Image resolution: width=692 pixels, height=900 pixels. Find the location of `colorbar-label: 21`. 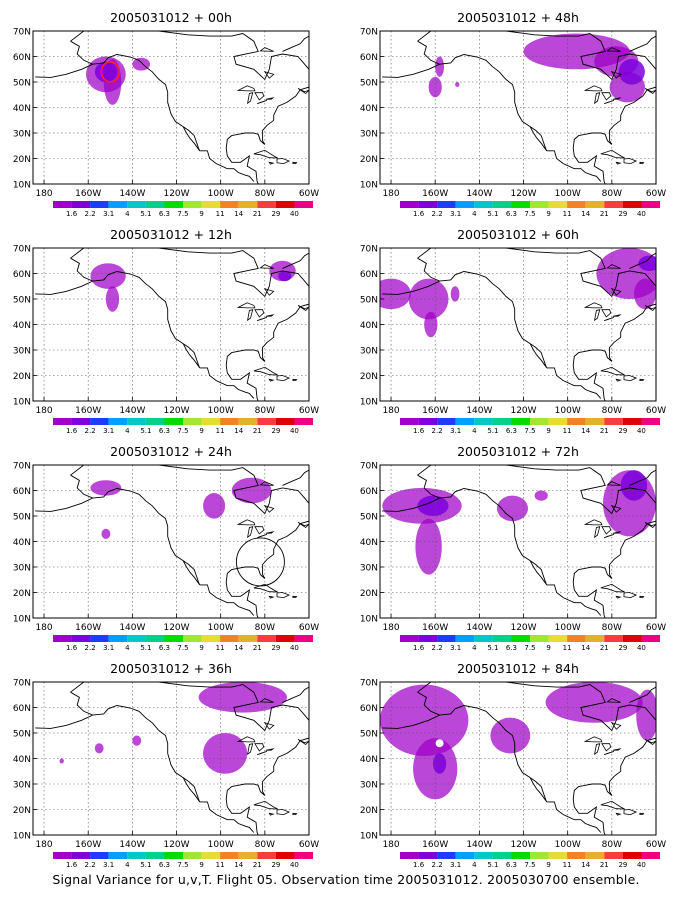

colorbar-label: 21 is located at coordinates (257, 865).